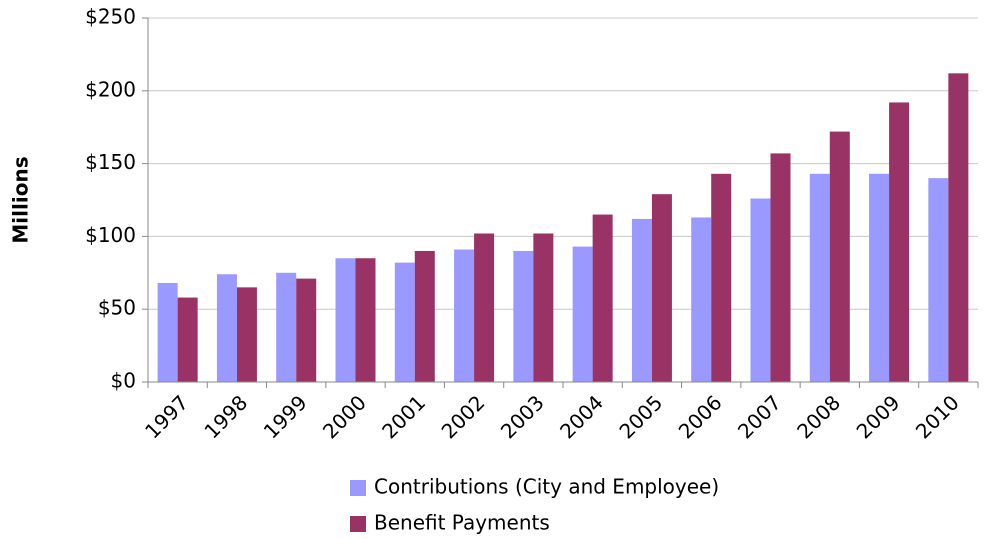 The width and height of the screenshot is (990, 539). What do you see at coordinates (700, 416) in the screenshot?
I see `x-tick-label: 2006` at bounding box center [700, 416].